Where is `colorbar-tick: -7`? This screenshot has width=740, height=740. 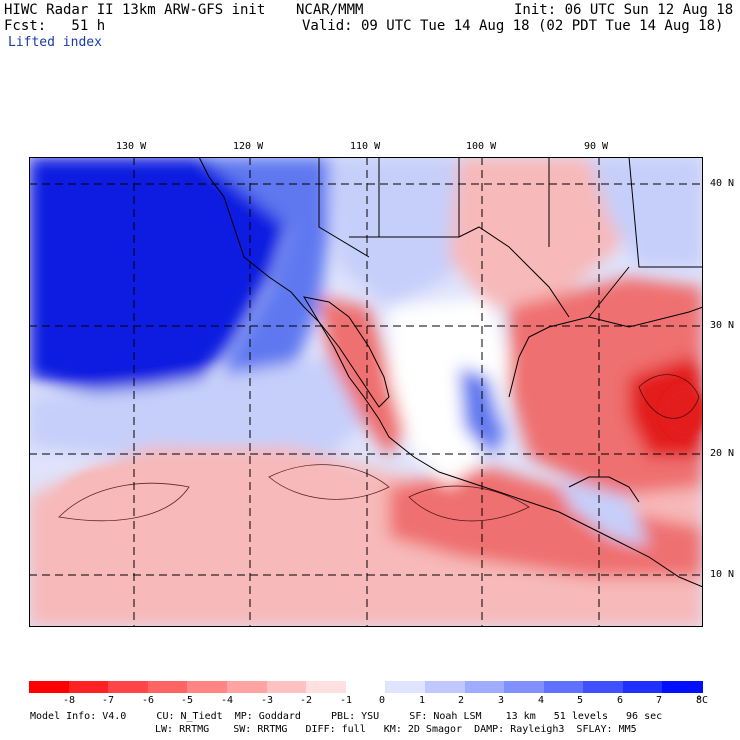
colorbar-tick: -7 is located at coordinates (108, 700).